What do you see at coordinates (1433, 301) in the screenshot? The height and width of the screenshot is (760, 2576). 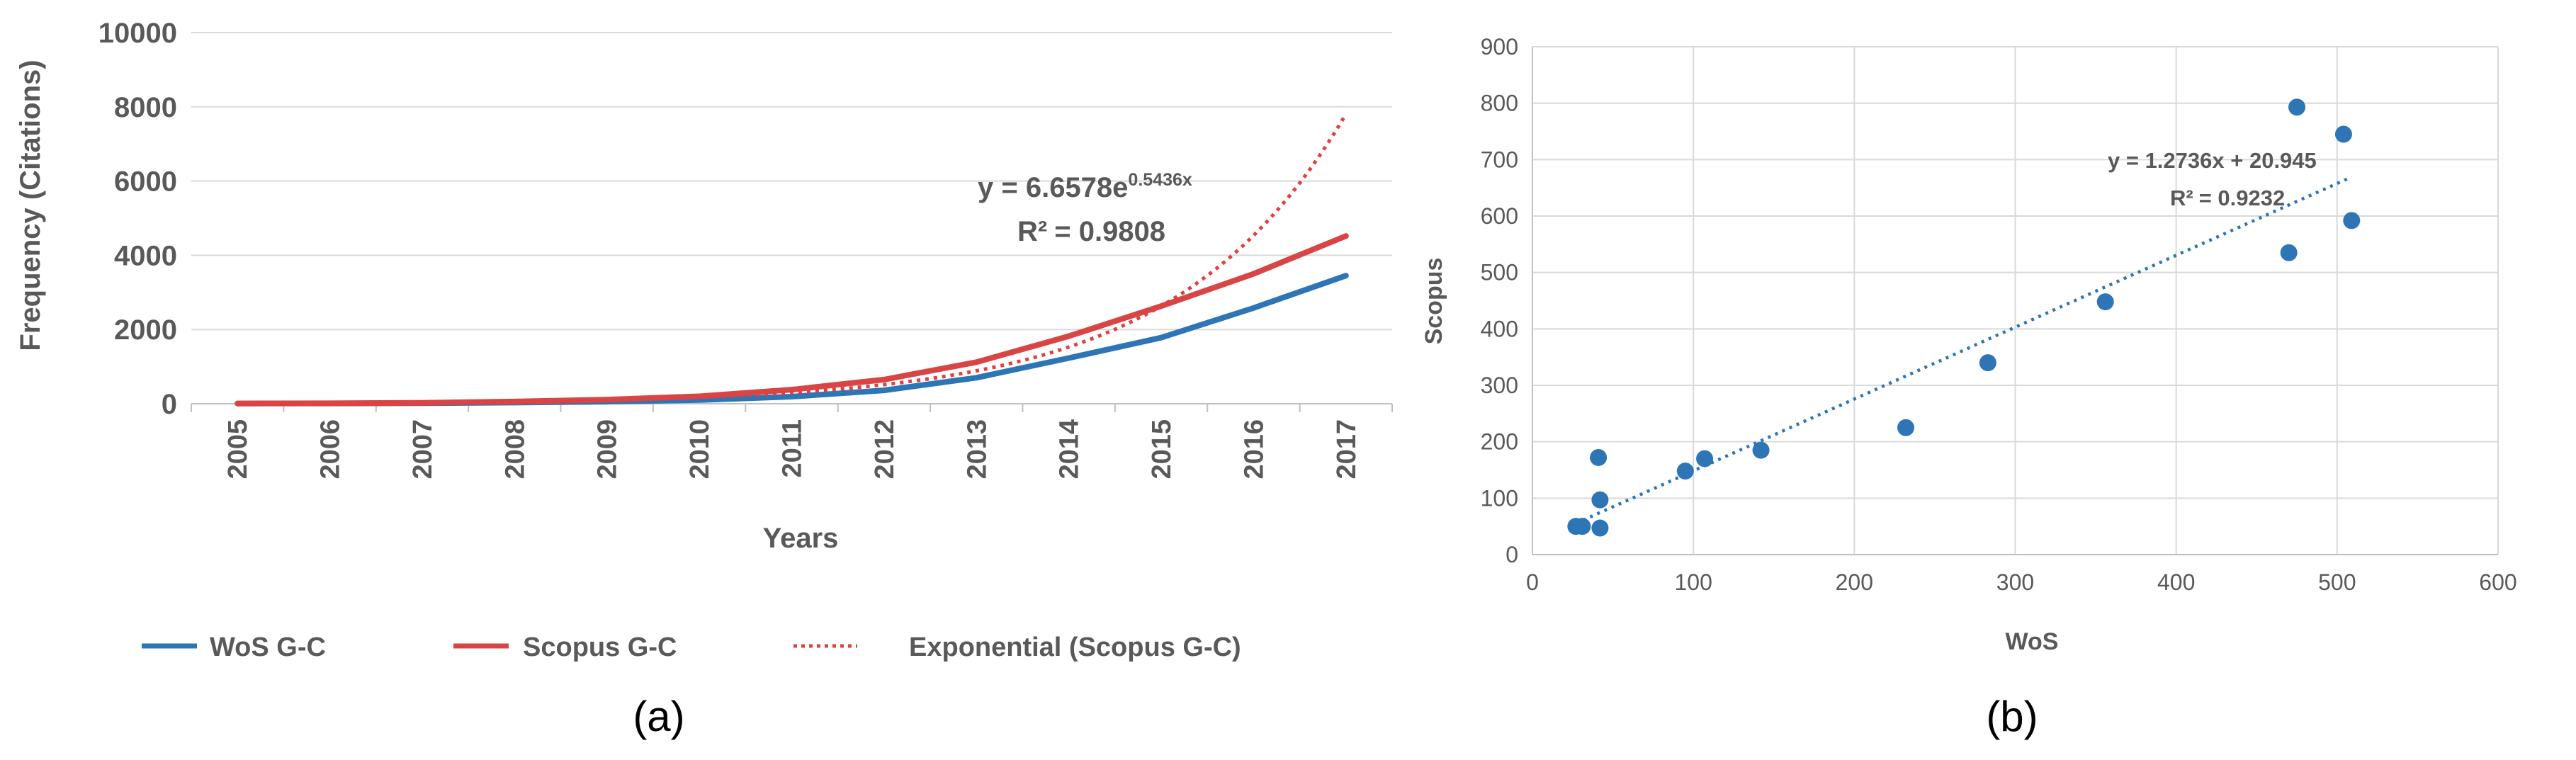 I see `chart-b-y-axis-title: Scopus` at bounding box center [1433, 301].